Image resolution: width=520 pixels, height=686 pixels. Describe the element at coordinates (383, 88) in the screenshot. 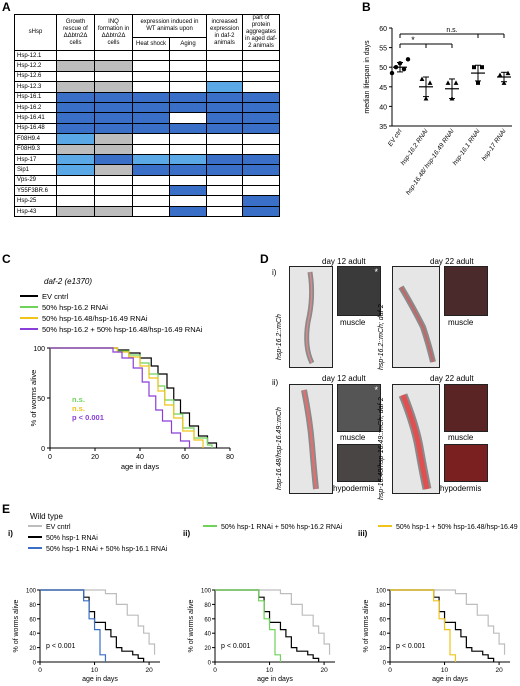

I see `y-tick-label: 45` at that location.